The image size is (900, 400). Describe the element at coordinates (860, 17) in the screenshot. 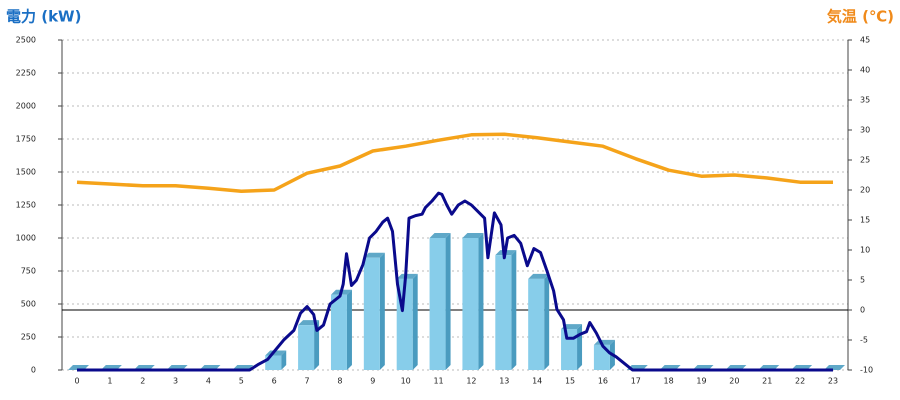

I see `y2-axis-title: 気温 (℃)` at that location.